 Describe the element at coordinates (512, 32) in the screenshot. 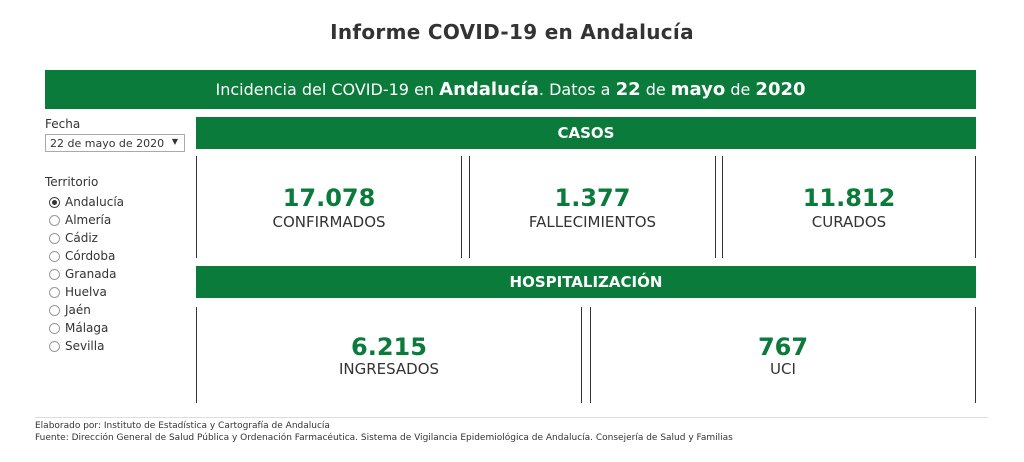

I see `page-title: Informe COVID-19 en Andalucía` at that location.